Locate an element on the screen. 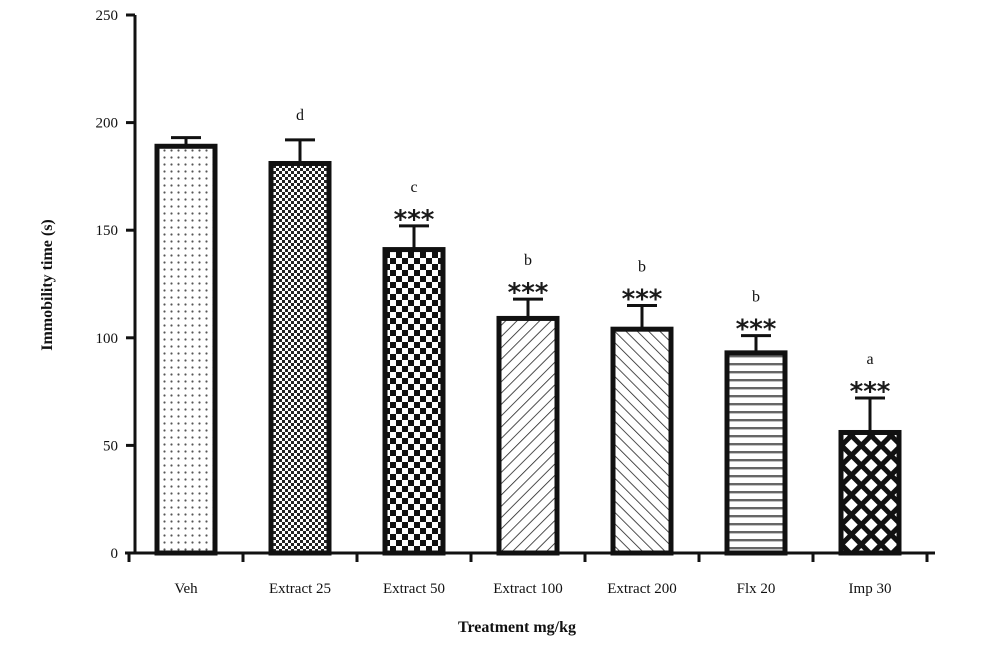 The image size is (1000, 647). group-letter: c is located at coordinates (413, 187).